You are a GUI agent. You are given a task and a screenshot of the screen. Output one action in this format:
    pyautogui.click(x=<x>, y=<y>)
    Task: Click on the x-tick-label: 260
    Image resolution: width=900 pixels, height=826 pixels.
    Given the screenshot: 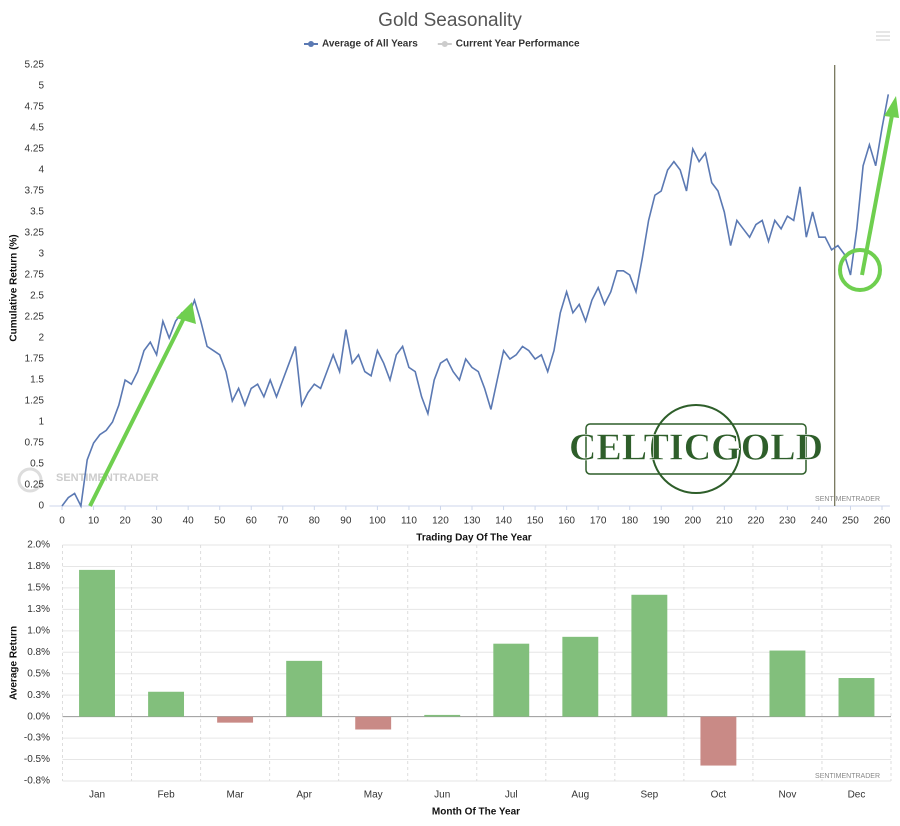 What is the action you would take?
    pyautogui.click(x=882, y=521)
    